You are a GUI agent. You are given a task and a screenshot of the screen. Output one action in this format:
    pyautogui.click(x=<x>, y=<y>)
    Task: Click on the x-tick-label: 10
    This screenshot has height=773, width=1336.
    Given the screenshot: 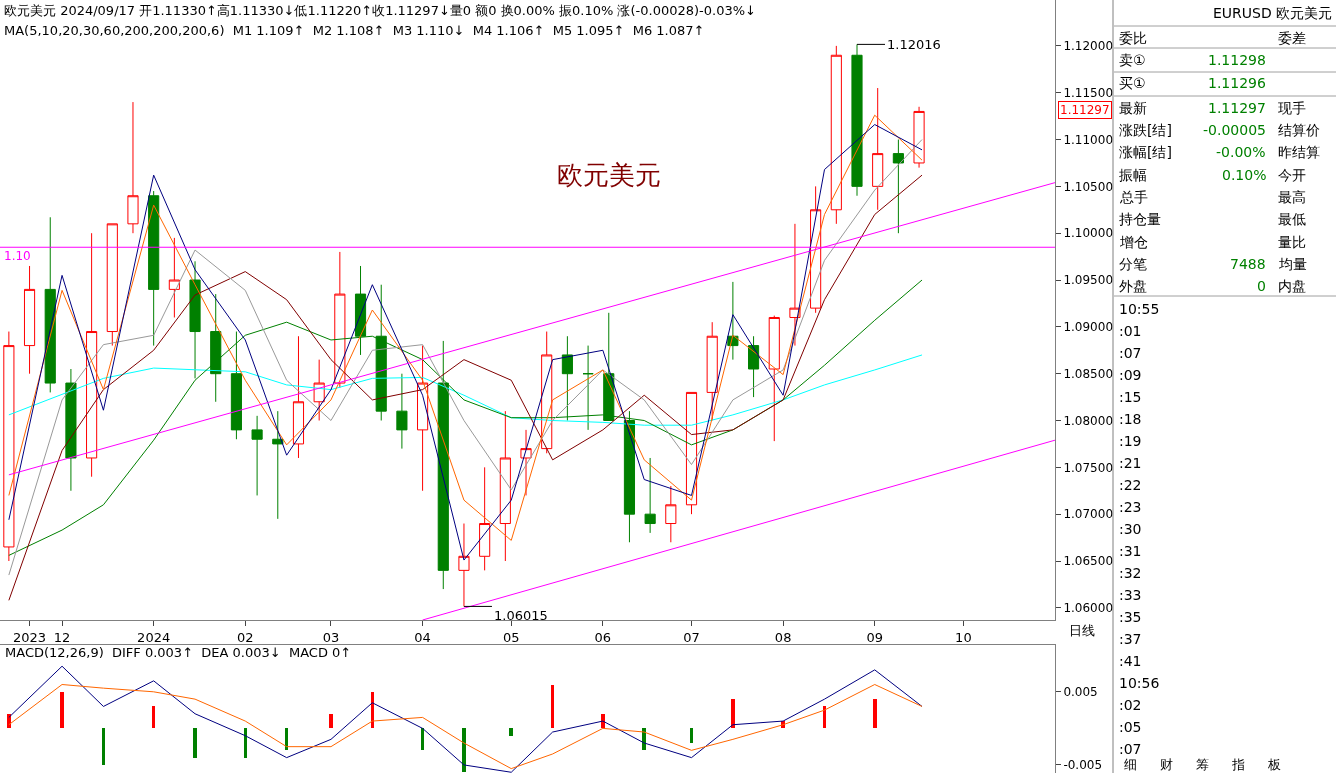 What is the action you would take?
    pyautogui.click(x=963, y=637)
    